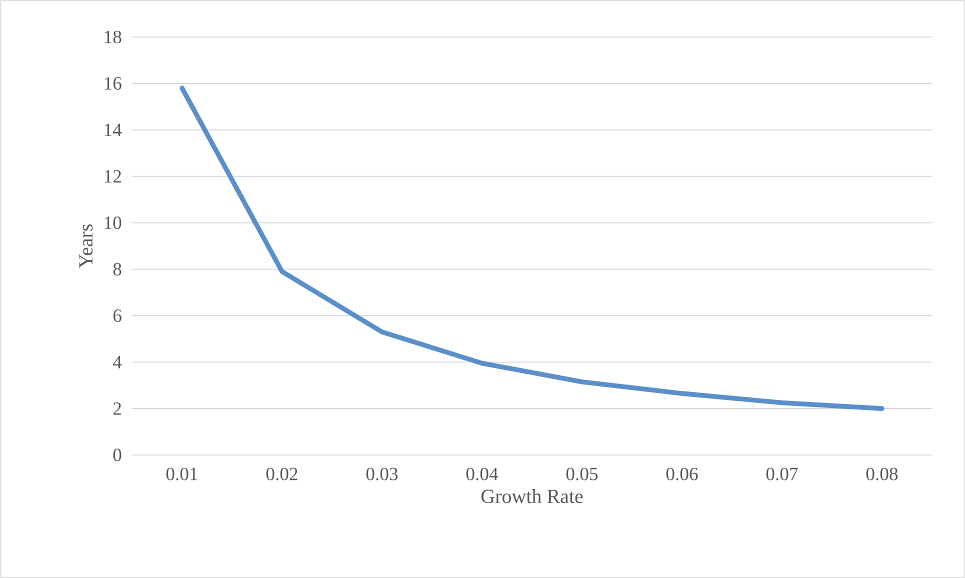  What do you see at coordinates (117, 315) in the screenshot?
I see `y-tick-label: 6` at bounding box center [117, 315].